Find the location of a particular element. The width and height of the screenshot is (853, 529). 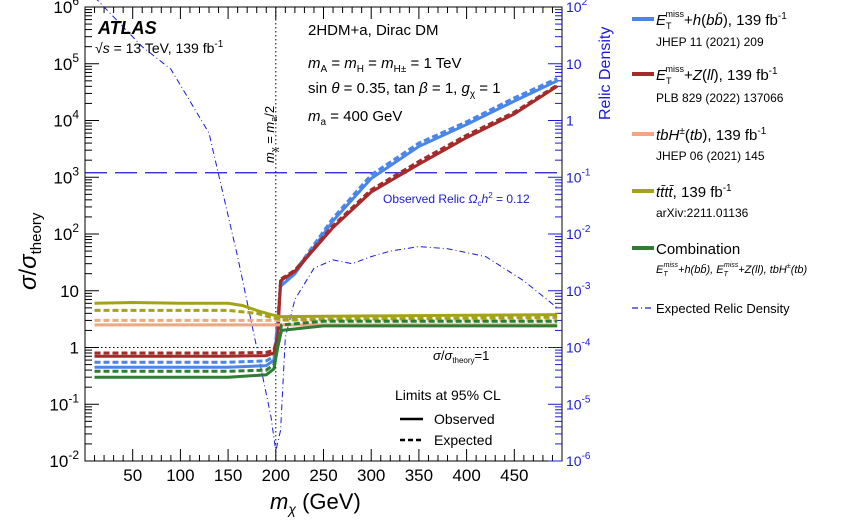

expected-key-label: Expected is located at coordinates (463, 440).